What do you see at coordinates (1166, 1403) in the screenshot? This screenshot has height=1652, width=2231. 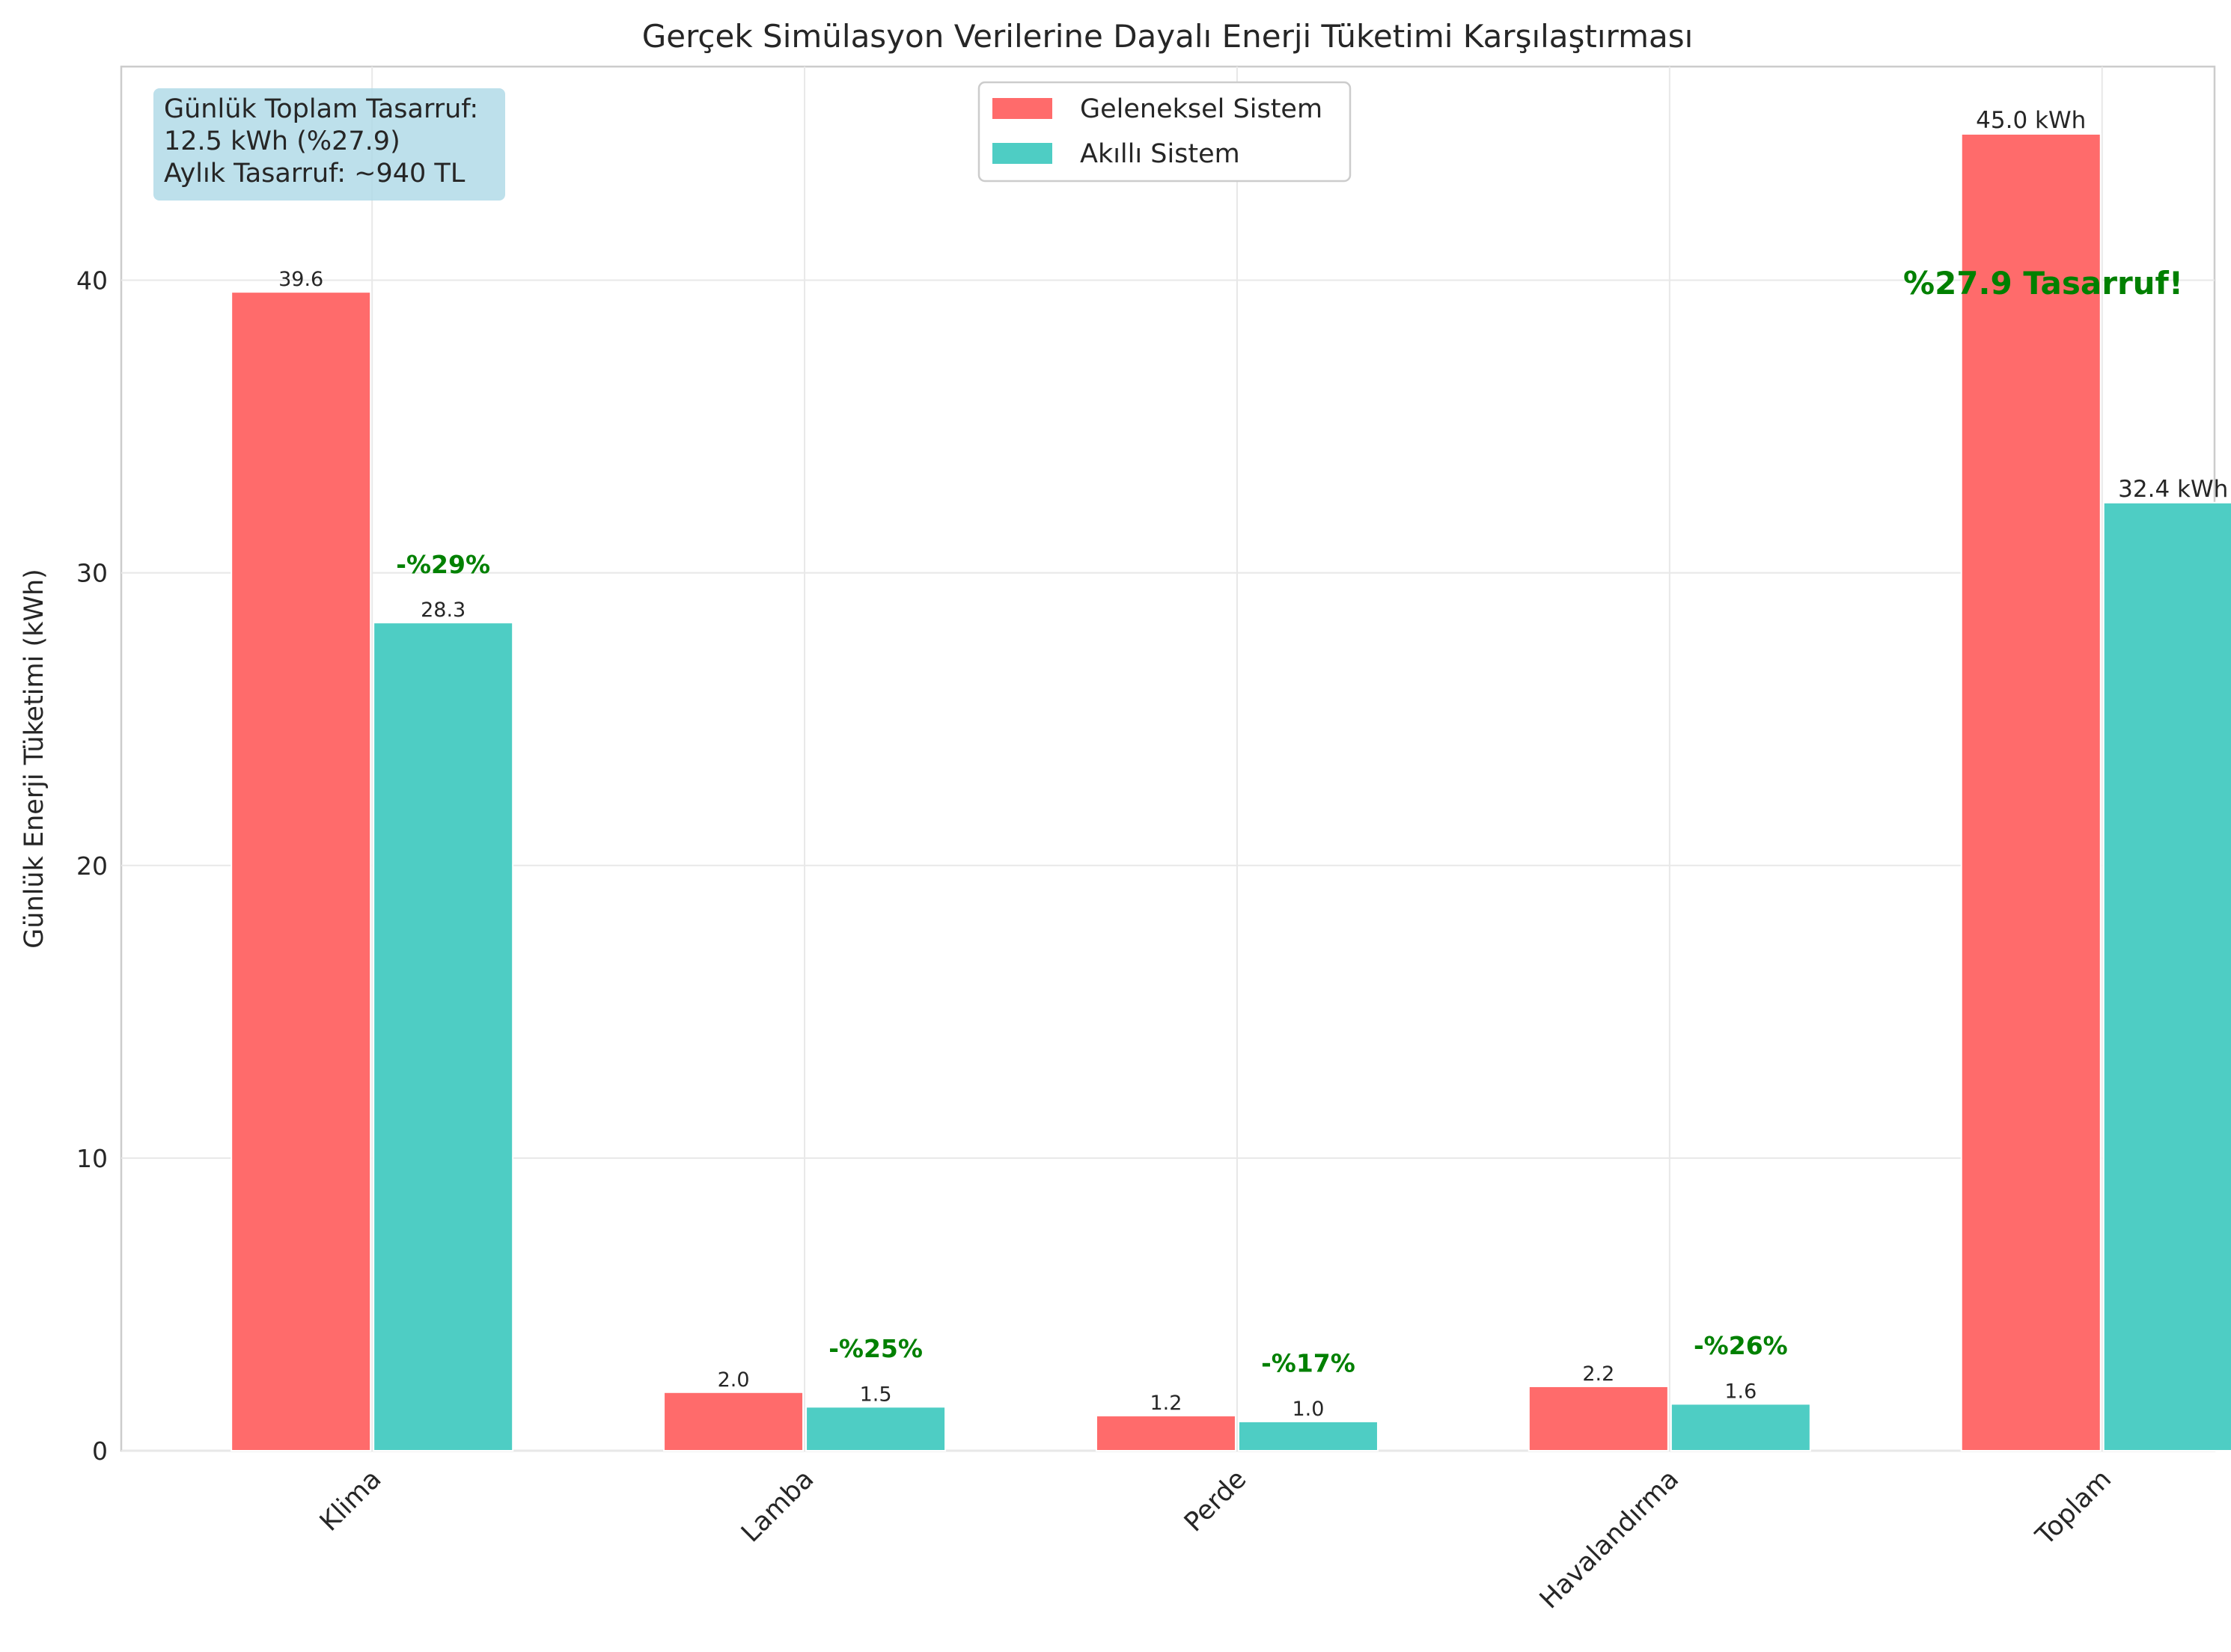 I see `bar-value-label: 1.2` at bounding box center [1166, 1403].